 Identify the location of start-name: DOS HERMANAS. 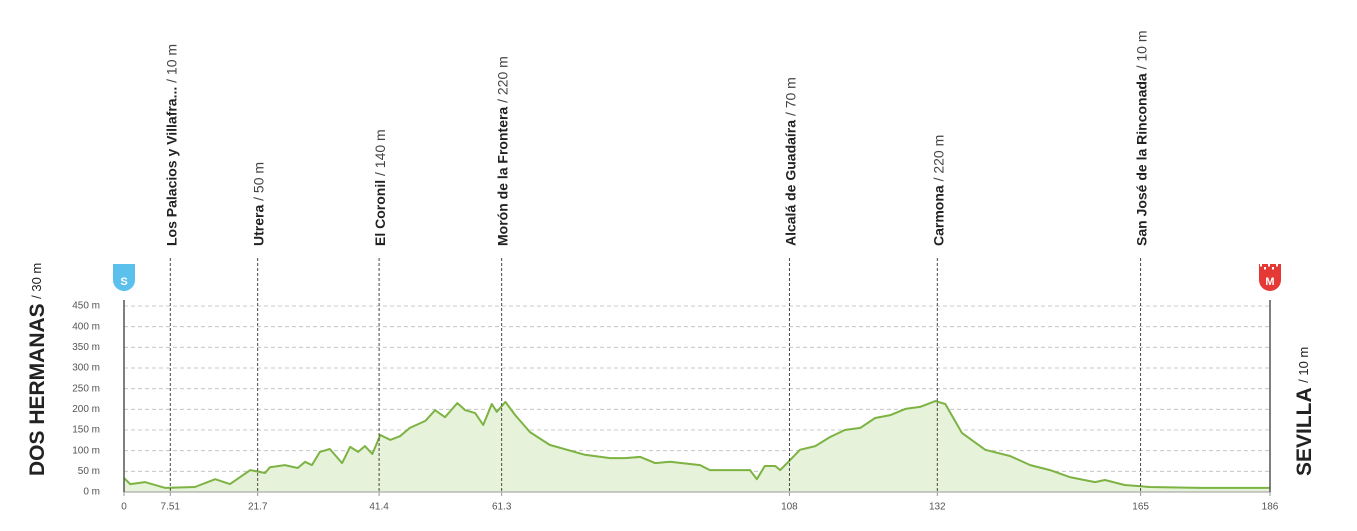
(37, 389).